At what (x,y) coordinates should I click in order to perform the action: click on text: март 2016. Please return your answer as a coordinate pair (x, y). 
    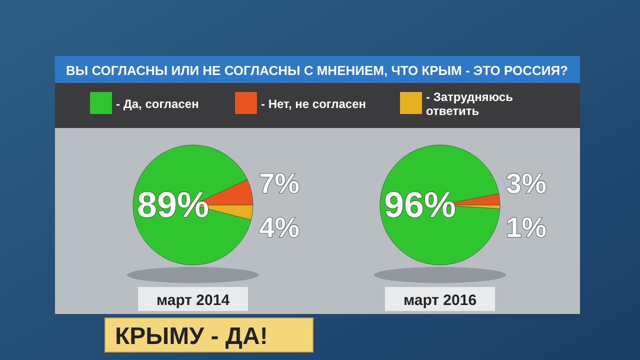
    Looking at the image, I should click on (440, 300).